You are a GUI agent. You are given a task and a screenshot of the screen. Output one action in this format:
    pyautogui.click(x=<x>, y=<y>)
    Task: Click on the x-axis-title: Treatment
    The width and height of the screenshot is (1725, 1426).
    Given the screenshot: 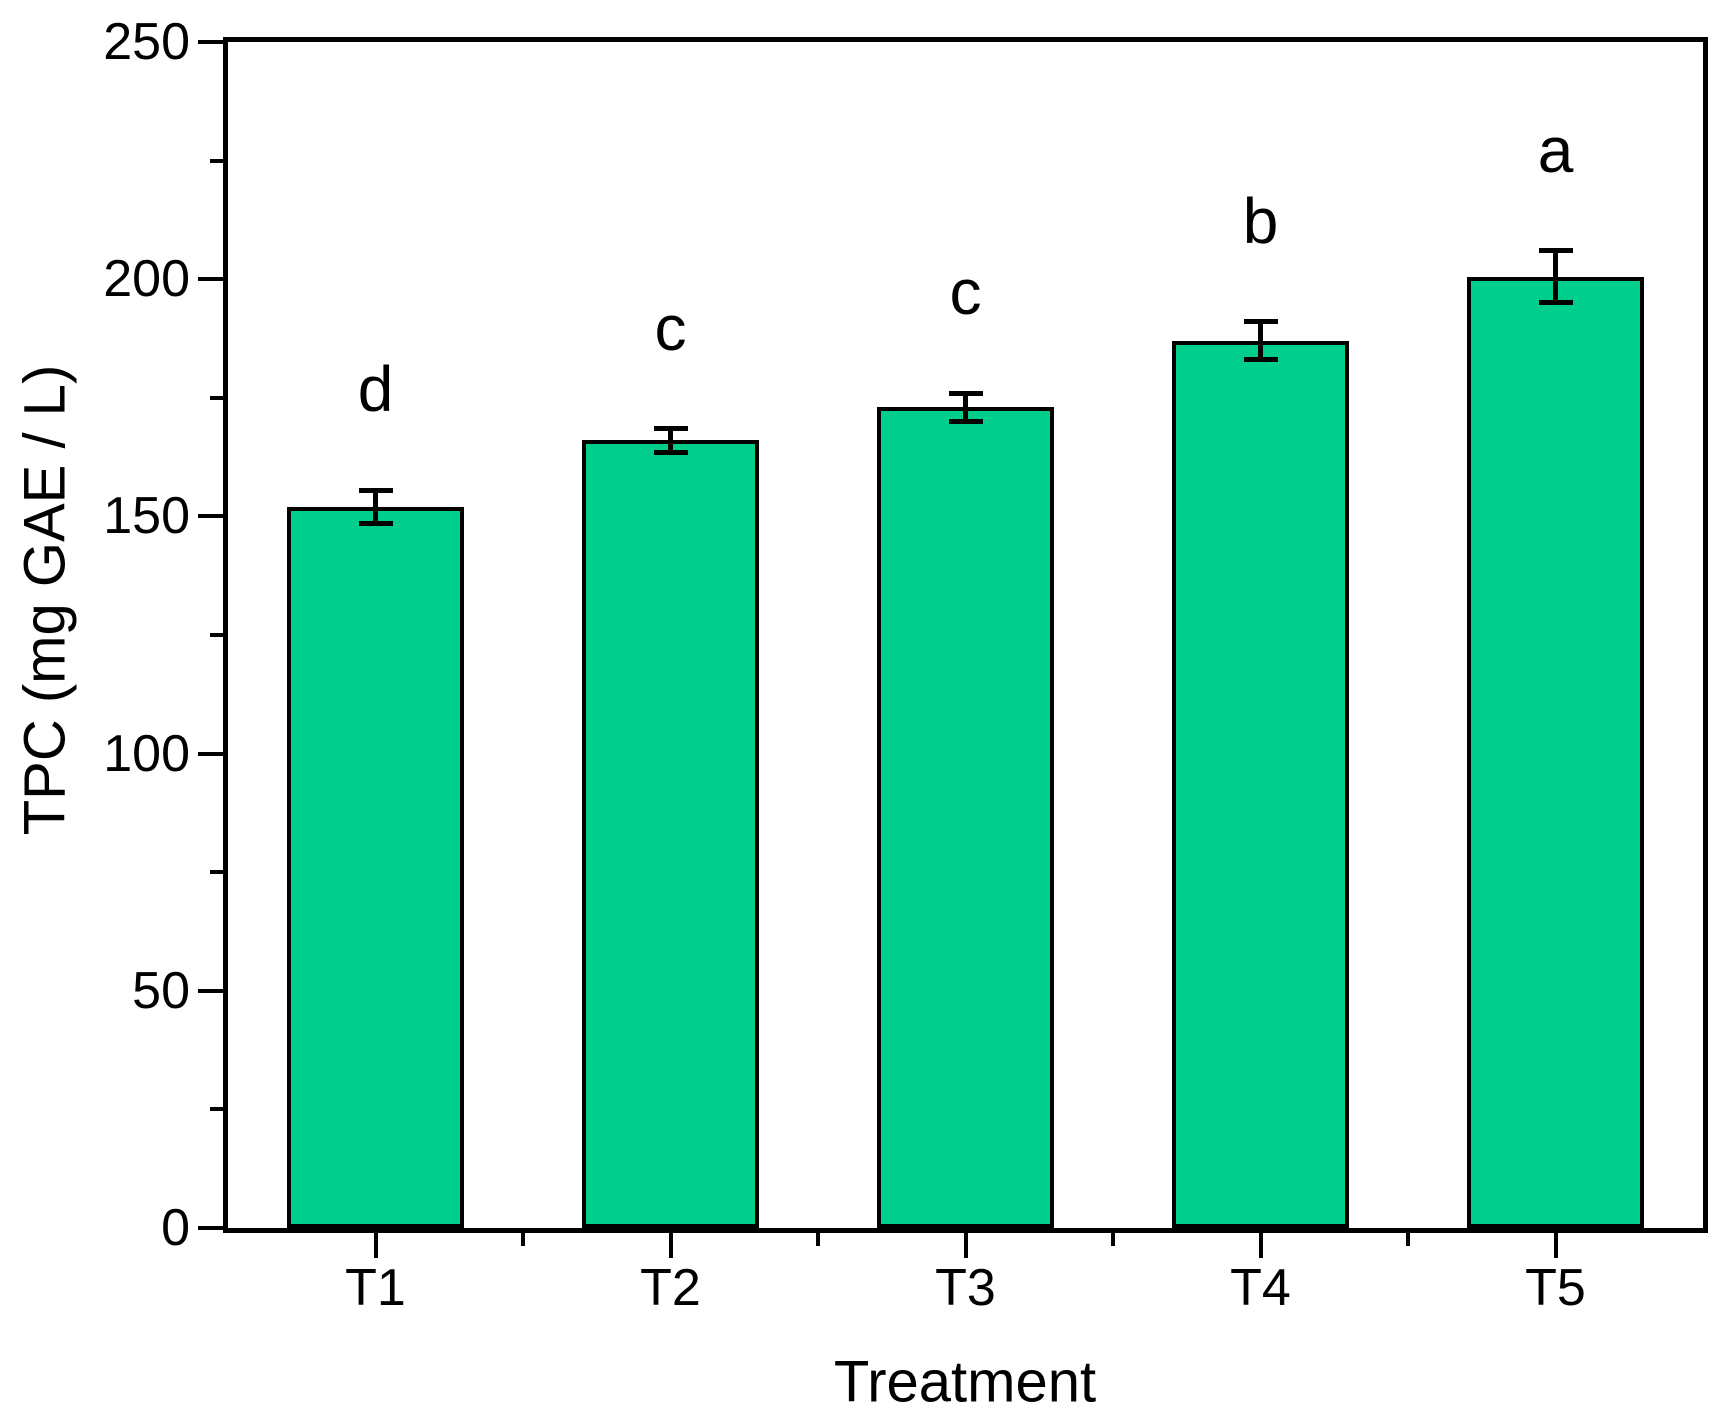 What is the action you would take?
    pyautogui.click(x=965, y=1382)
    